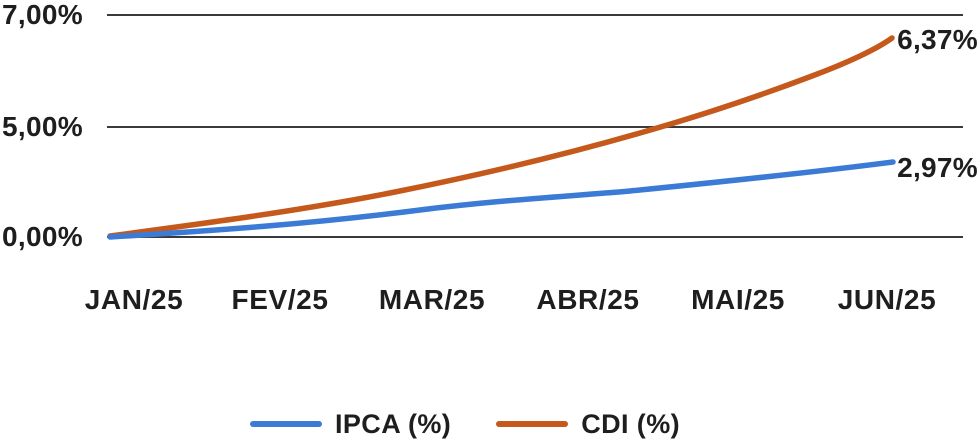  I want to click on ipca-series-line, so click(501, 199).